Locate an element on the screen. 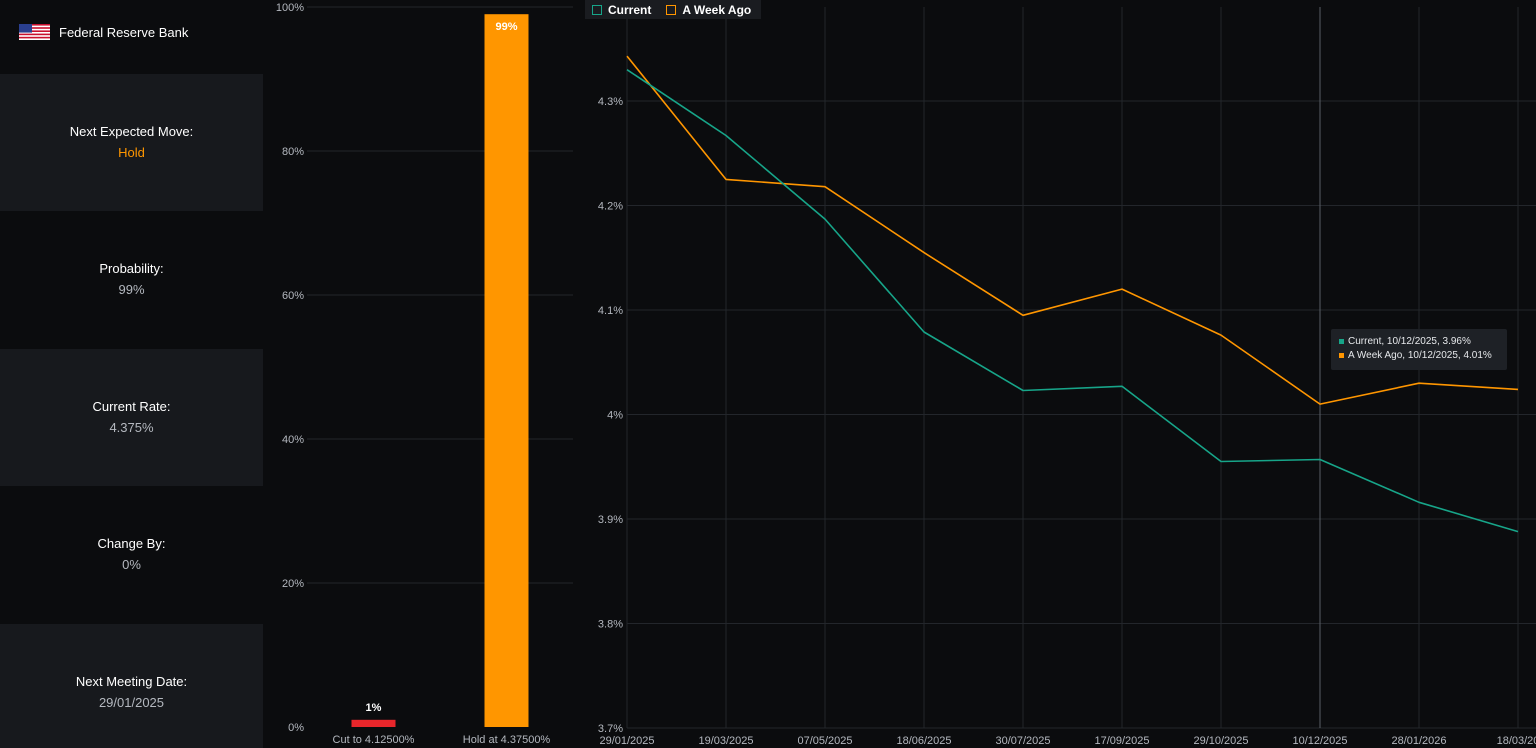 This screenshot has height=748, width=1536. line-x-tick-label: 29/01/2025 is located at coordinates (626, 741).